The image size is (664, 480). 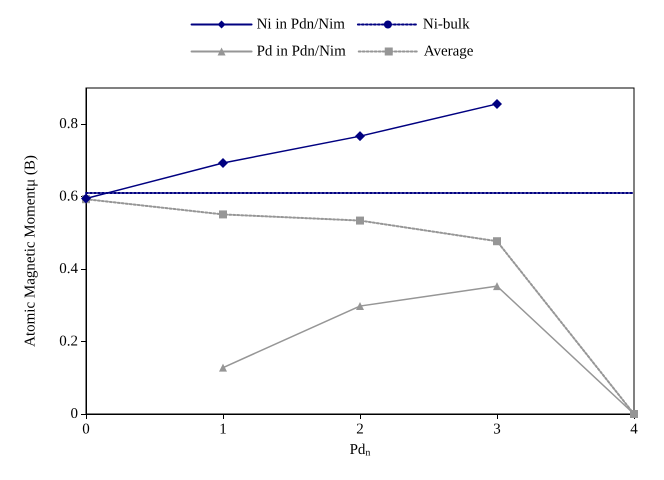 I want to click on y-tick-label: 0.4, so click(x=68, y=269).